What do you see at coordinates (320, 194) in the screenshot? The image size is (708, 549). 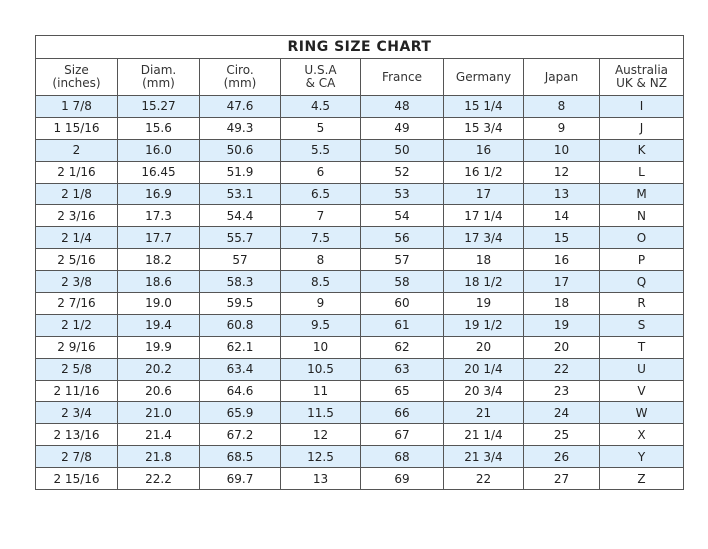 I see `cell-usa-ca: 6.5` at bounding box center [320, 194].